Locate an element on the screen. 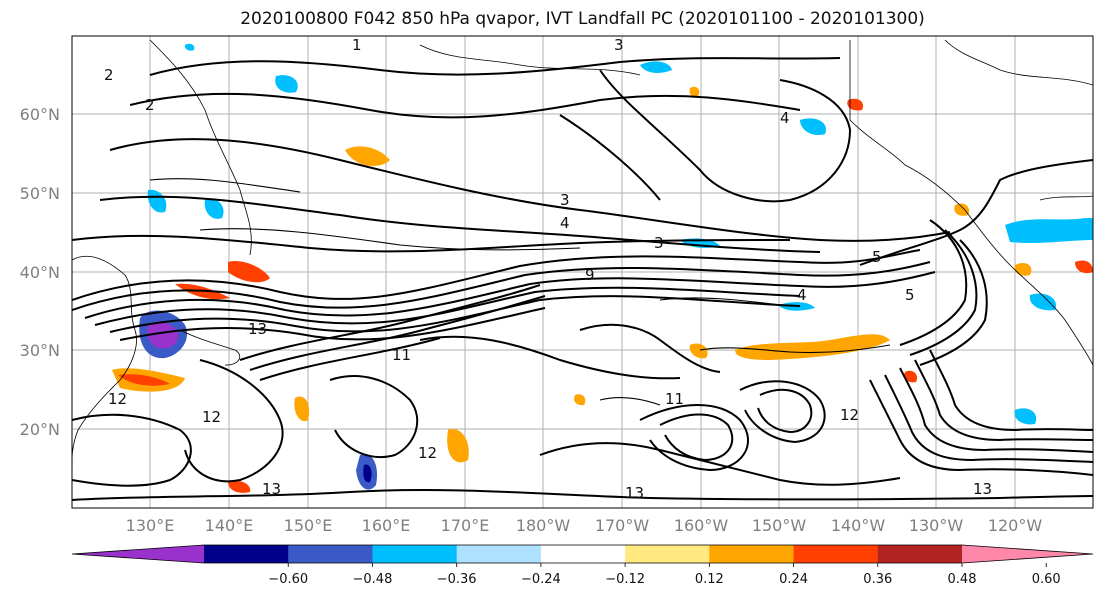  colorbar-tick-label: −0.48 is located at coordinates (373, 579).